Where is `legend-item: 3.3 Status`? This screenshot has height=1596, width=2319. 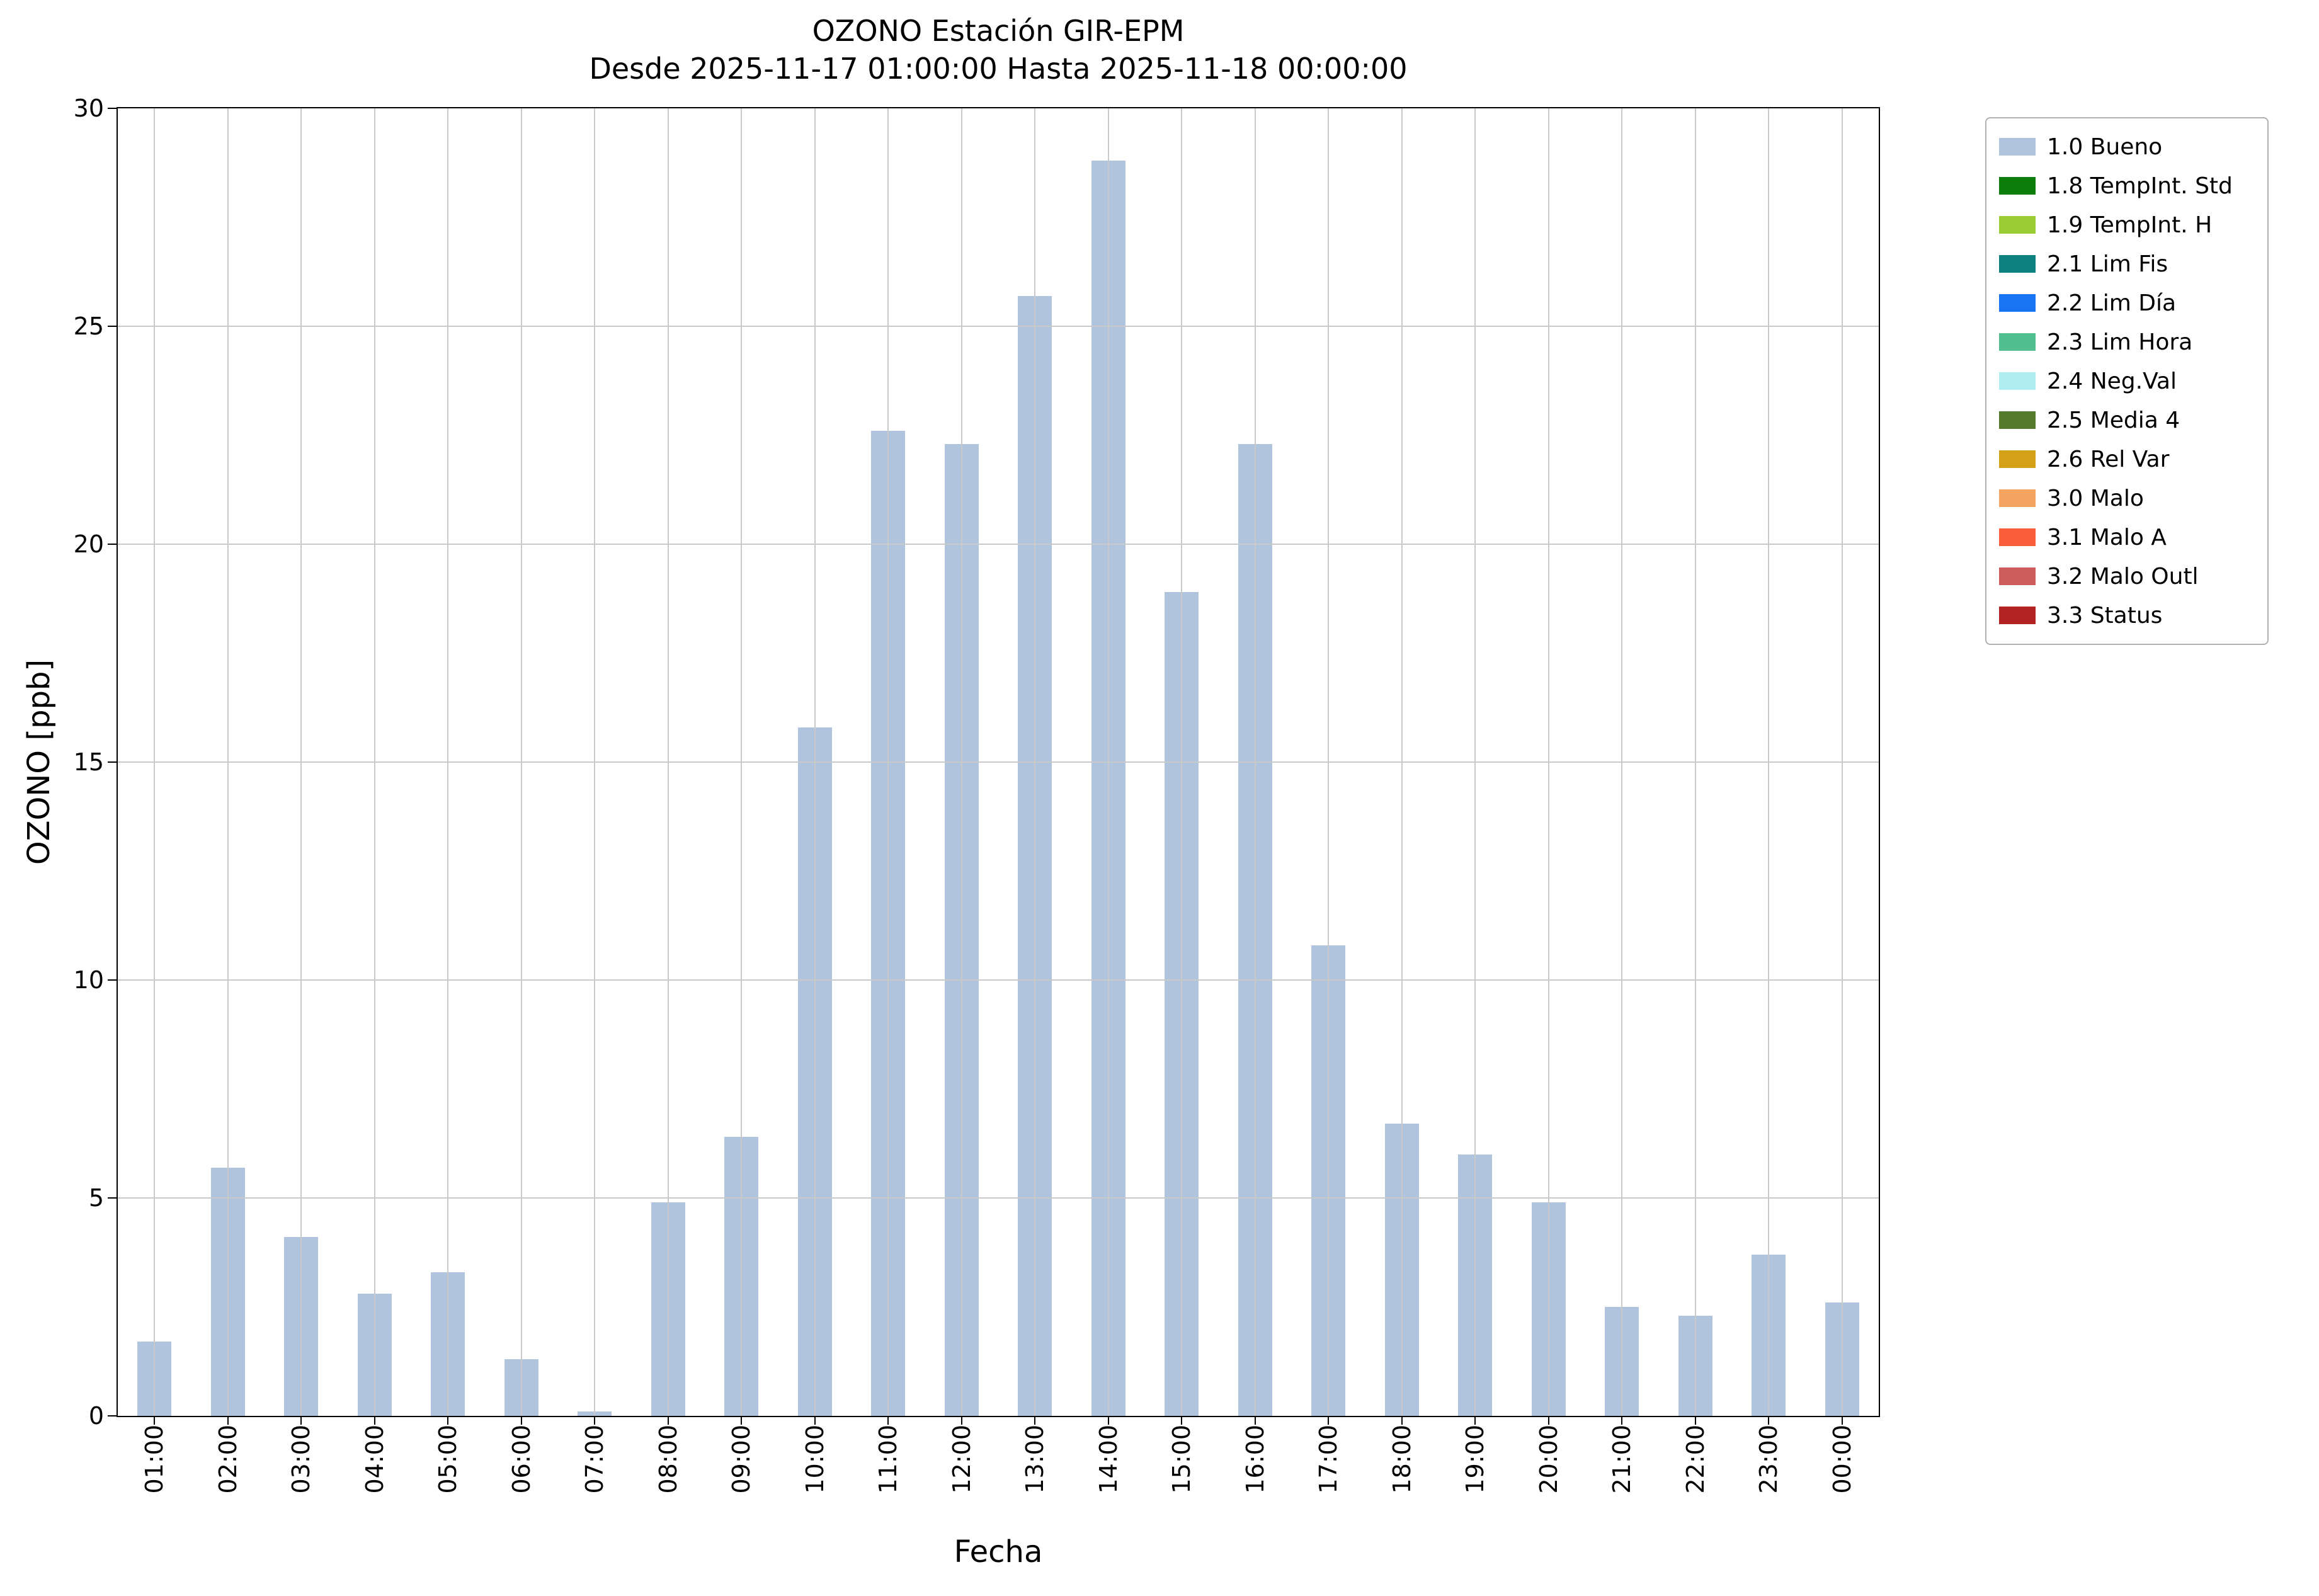 legend-item: 3.3 Status is located at coordinates (2125, 615).